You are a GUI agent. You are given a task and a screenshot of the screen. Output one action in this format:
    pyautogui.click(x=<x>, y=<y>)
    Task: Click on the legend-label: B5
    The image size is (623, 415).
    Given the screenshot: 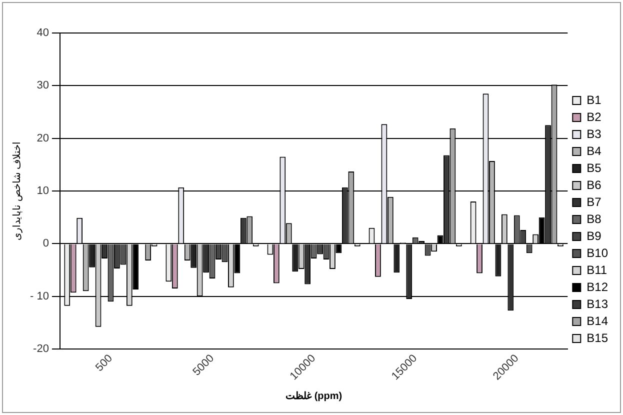 What is the action you would take?
    pyautogui.click(x=594, y=167)
    